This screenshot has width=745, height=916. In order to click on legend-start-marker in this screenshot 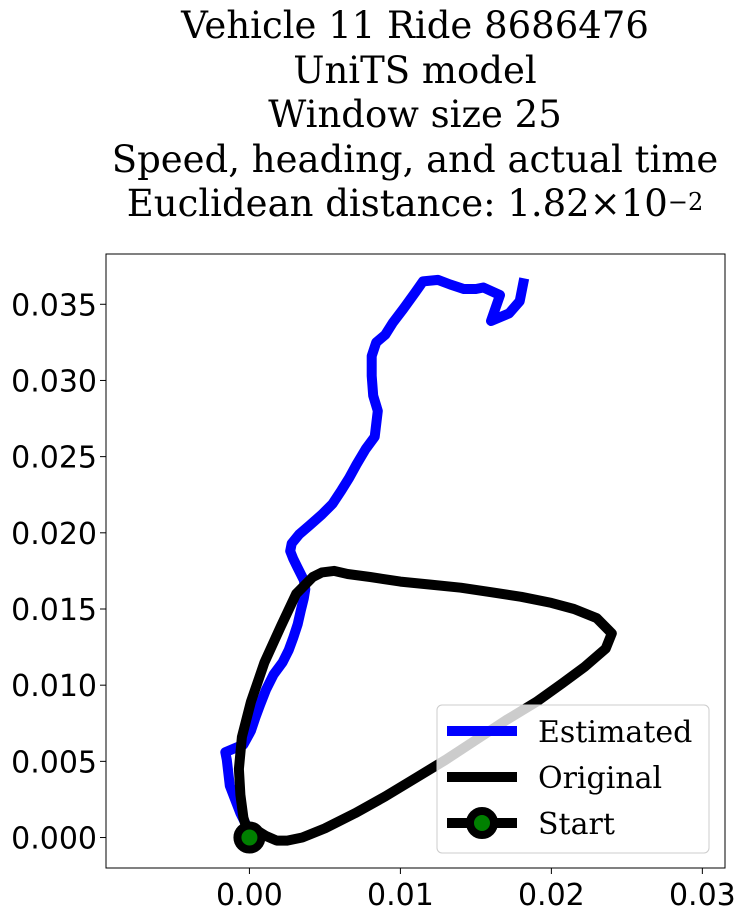, I will do `click(482, 823)`.